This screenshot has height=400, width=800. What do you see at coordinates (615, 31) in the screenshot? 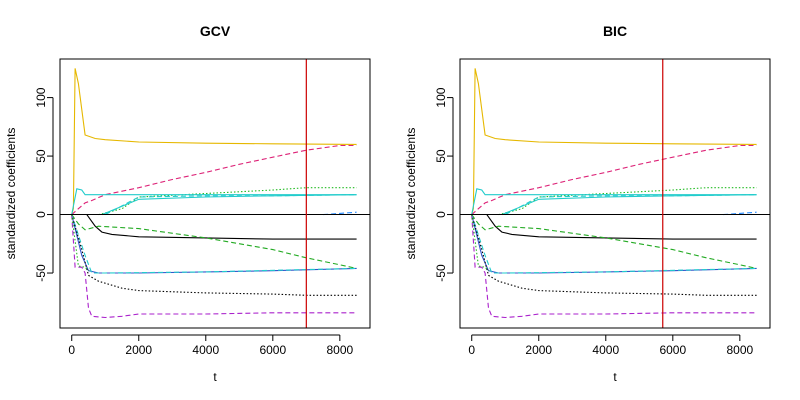
I see `chart-title: BIC` at bounding box center [615, 31].